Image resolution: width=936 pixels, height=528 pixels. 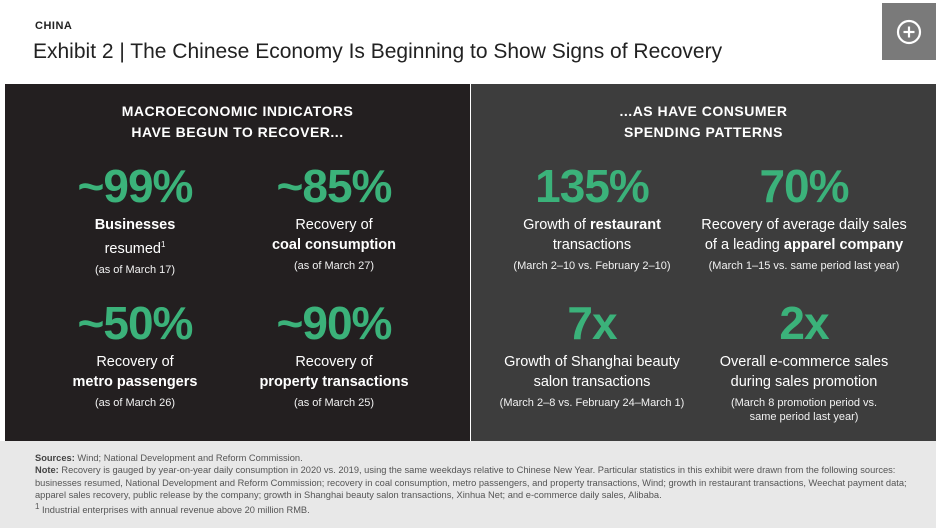 I want to click on region-label: CHINA, so click(x=54, y=26).